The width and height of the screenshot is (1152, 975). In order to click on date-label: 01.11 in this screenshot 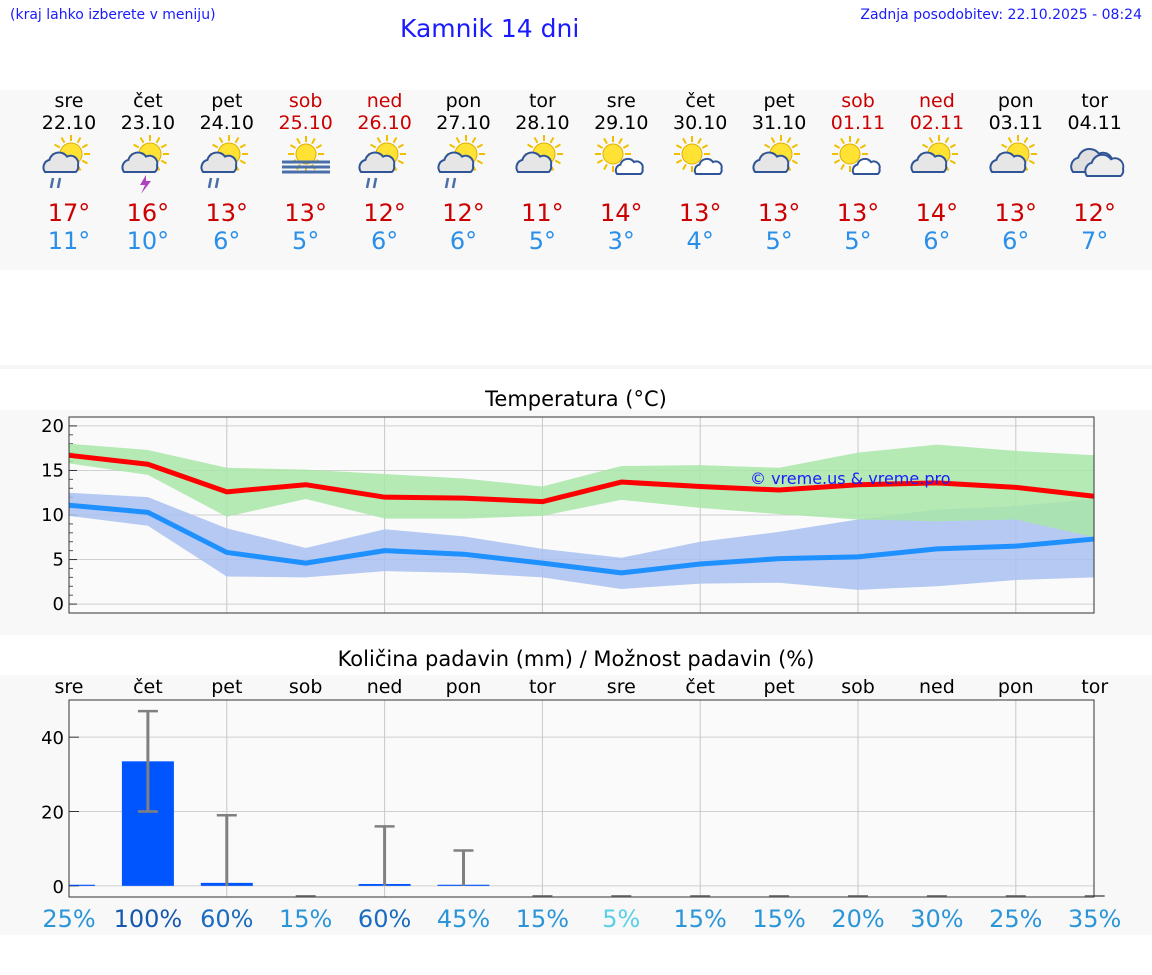, I will do `click(858, 123)`.